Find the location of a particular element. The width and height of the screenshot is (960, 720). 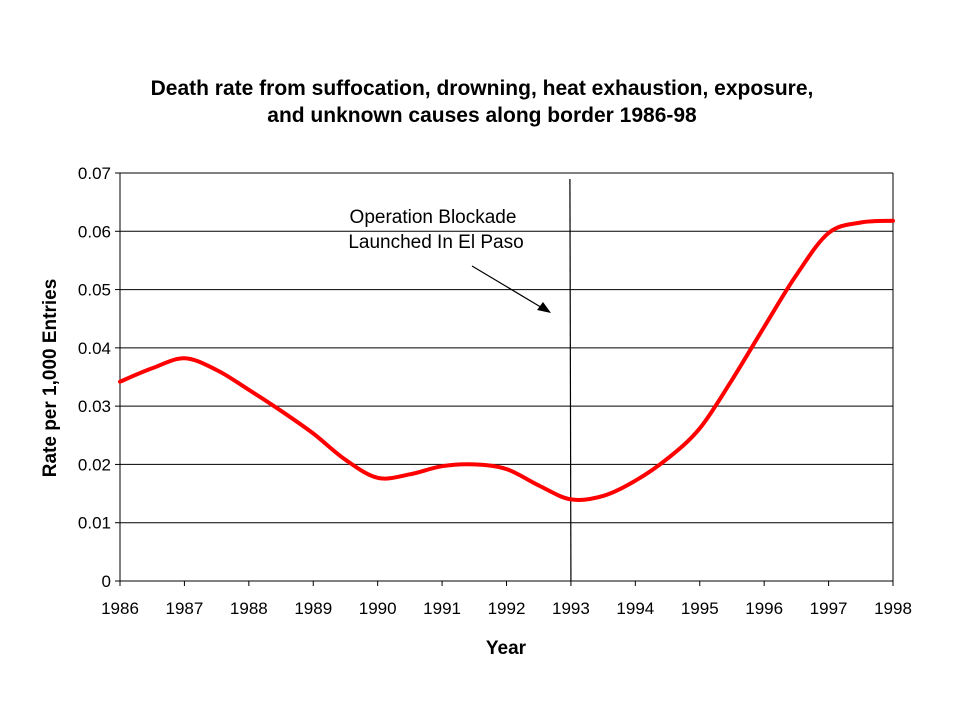

x-tick-label: 1991 is located at coordinates (442, 608).